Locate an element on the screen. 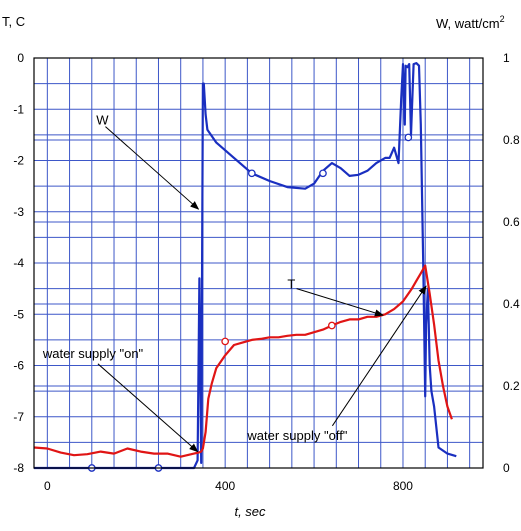 The width and height of the screenshot is (521, 531). y-left-tick-label: -8 is located at coordinates (18, 468).